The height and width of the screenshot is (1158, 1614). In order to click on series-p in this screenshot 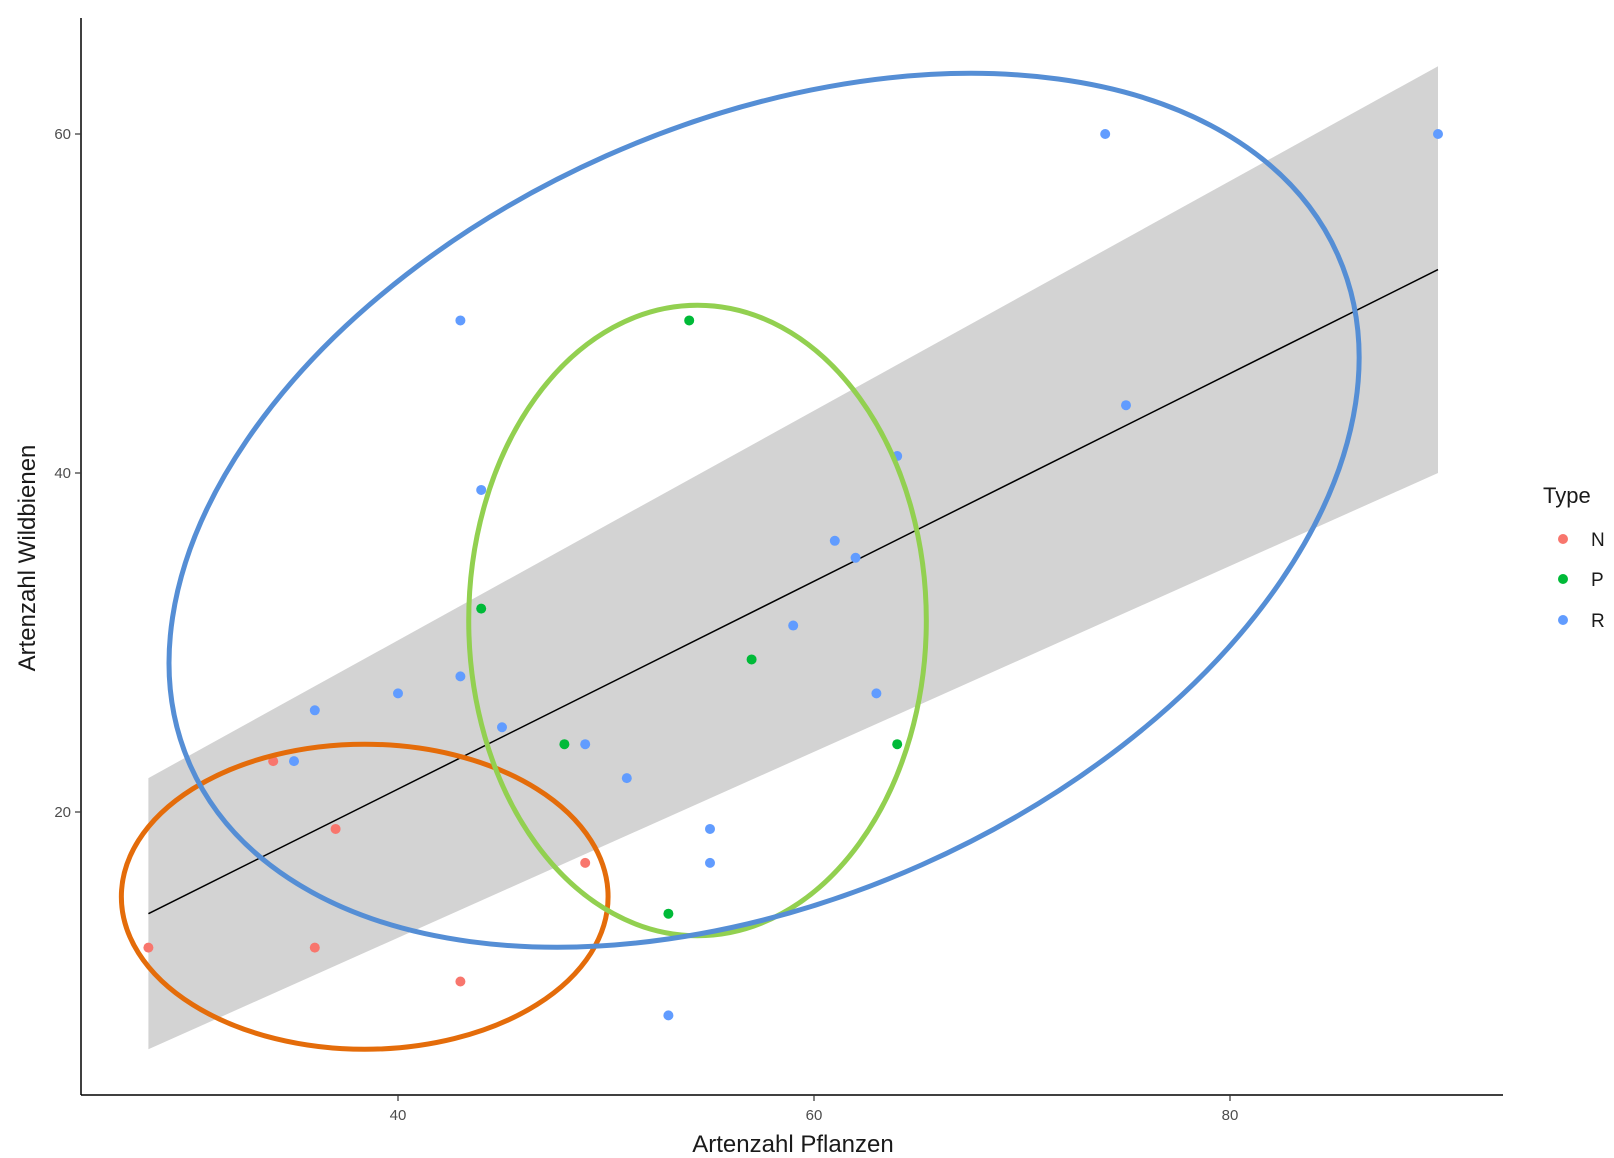, I will do `click(689, 617)`.